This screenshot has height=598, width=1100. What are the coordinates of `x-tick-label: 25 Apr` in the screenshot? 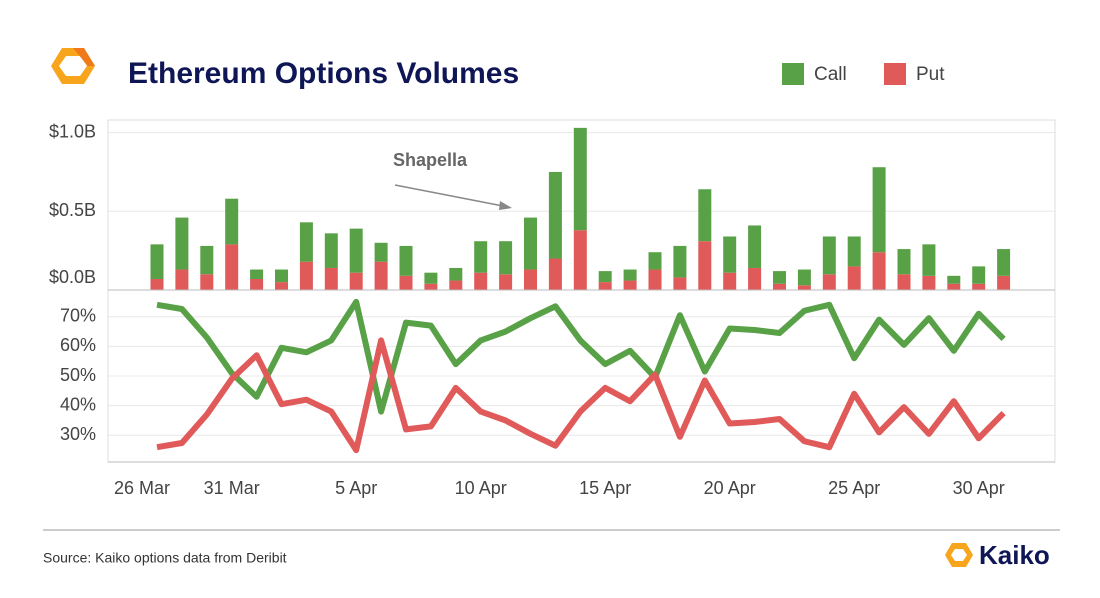 It's located at (854, 488).